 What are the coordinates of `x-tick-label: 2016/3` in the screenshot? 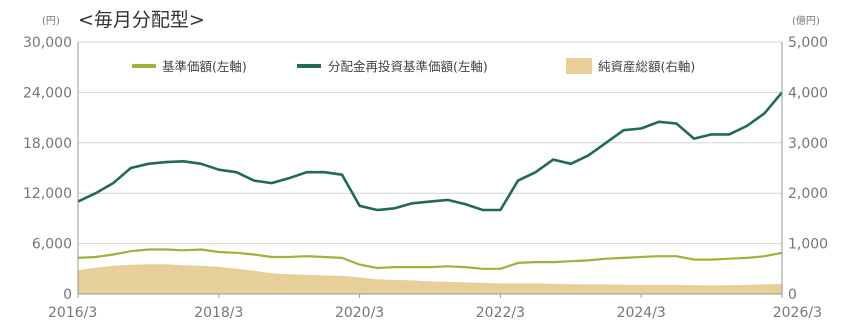 It's located at (72, 313).